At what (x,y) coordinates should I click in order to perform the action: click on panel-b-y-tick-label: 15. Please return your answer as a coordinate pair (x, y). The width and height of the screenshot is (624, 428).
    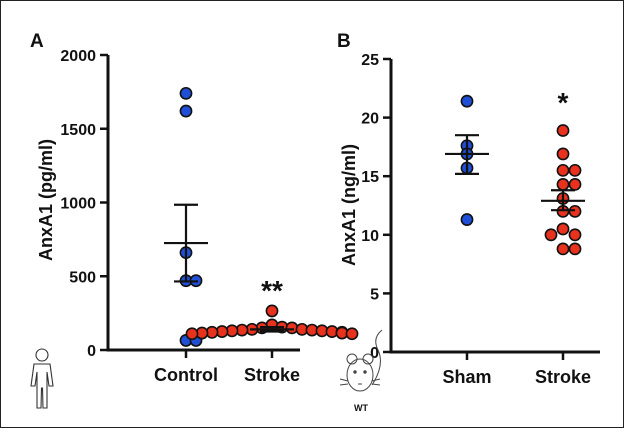
    Looking at the image, I should click on (370, 177).